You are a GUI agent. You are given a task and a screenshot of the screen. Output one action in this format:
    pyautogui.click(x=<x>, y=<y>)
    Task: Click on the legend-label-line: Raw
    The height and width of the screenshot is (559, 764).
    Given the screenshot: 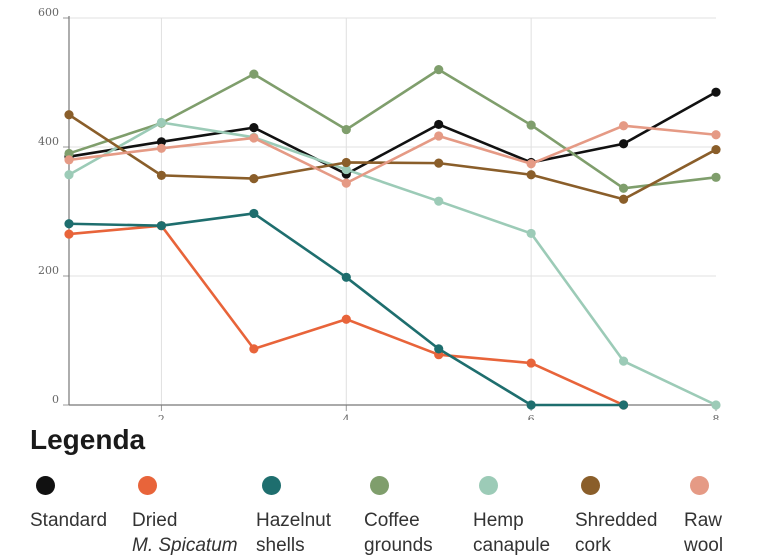 What is the action you would take?
    pyautogui.click(x=703, y=520)
    